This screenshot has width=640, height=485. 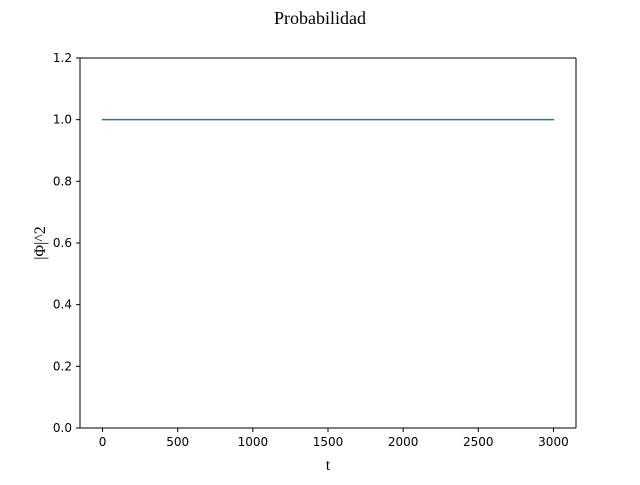 I want to click on x-tick-label: 0, so click(x=103, y=442).